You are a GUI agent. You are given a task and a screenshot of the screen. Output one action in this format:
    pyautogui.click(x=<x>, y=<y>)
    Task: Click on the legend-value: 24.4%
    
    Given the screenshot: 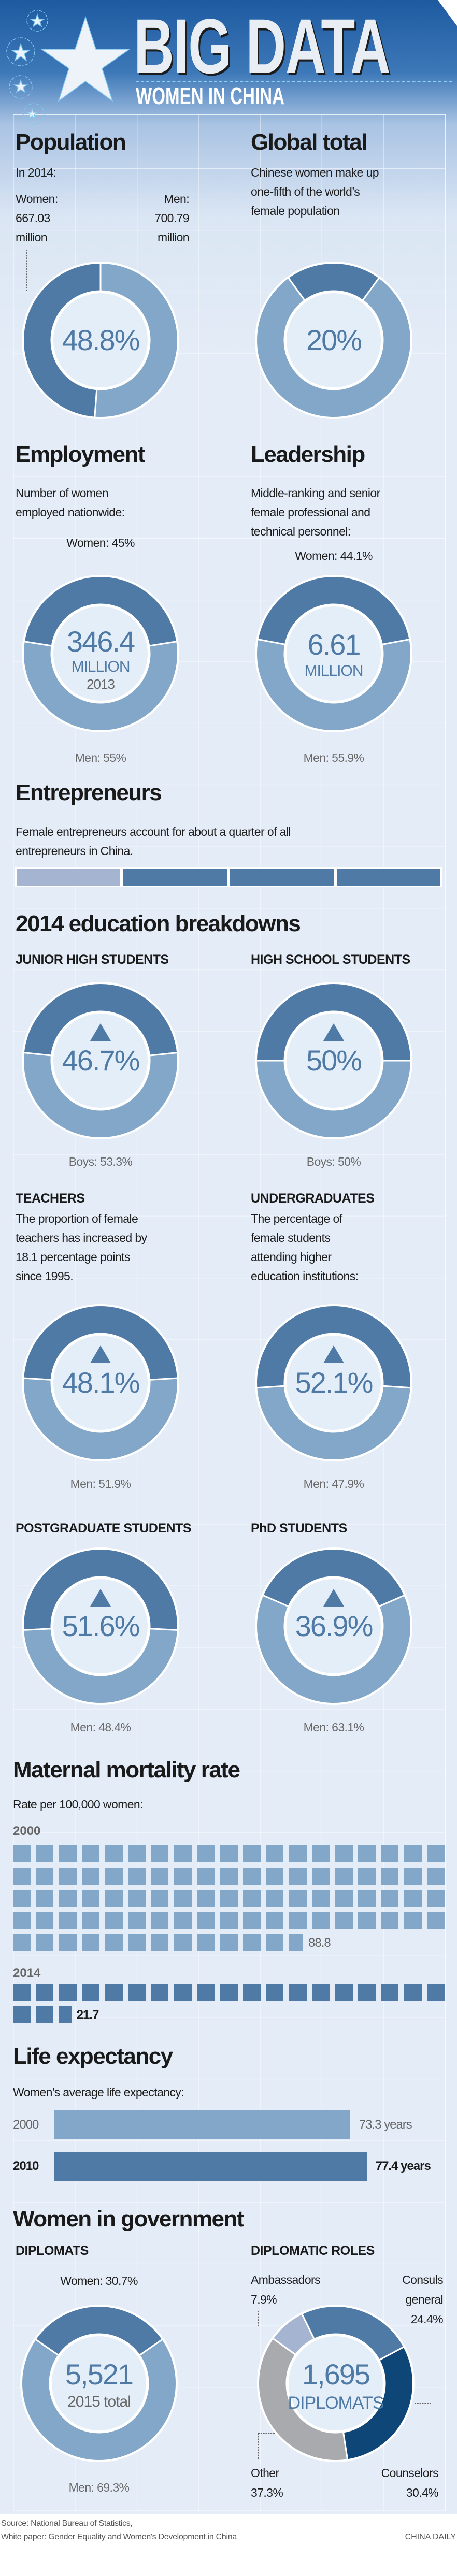 What is the action you would take?
    pyautogui.click(x=427, y=2319)
    